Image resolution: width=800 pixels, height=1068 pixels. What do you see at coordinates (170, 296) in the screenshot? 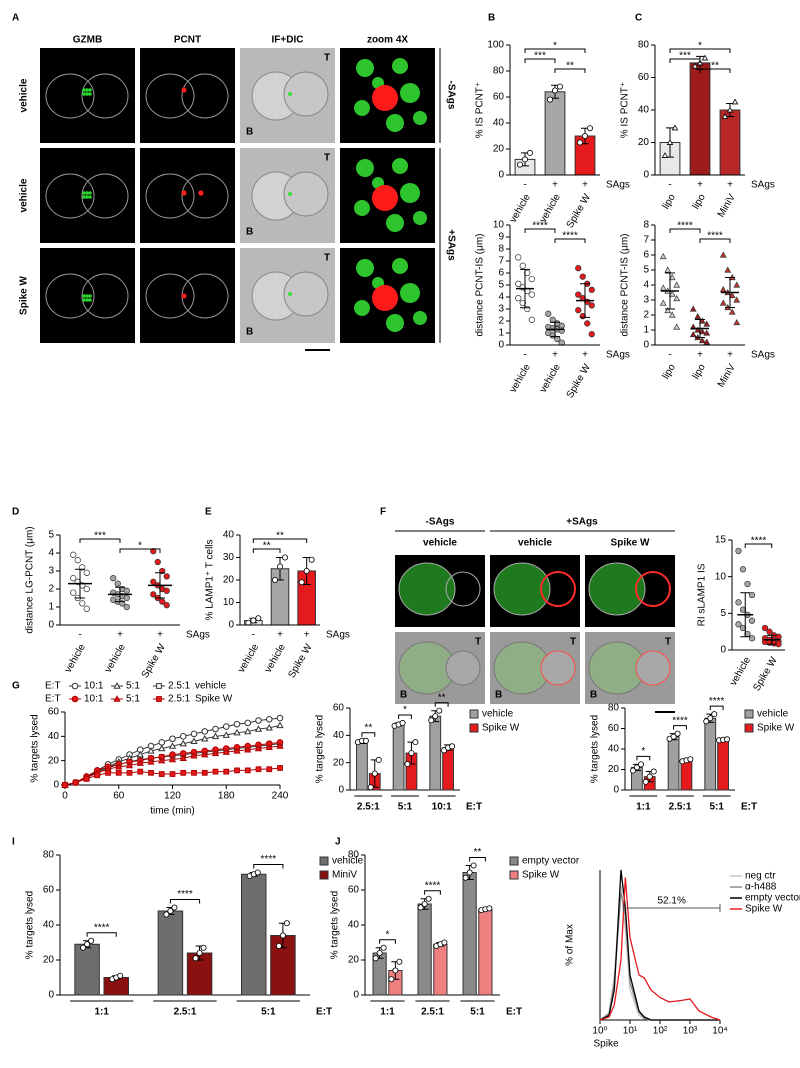
I see `cell-outline` at bounding box center [170, 296].